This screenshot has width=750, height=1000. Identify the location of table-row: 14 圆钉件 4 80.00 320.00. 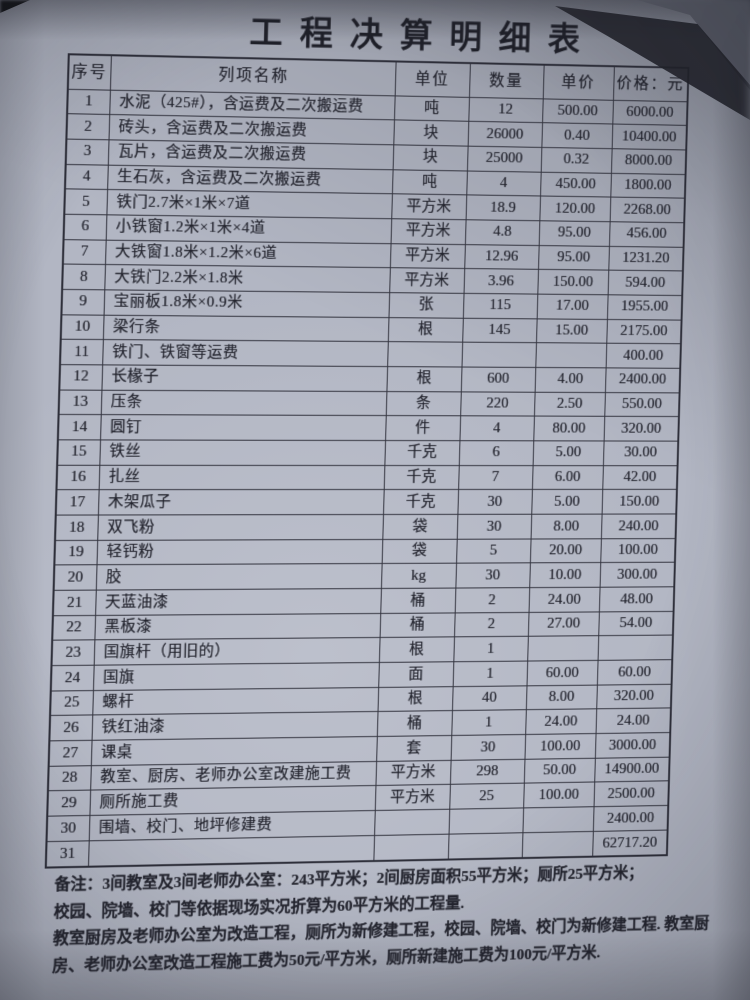
(368, 428).